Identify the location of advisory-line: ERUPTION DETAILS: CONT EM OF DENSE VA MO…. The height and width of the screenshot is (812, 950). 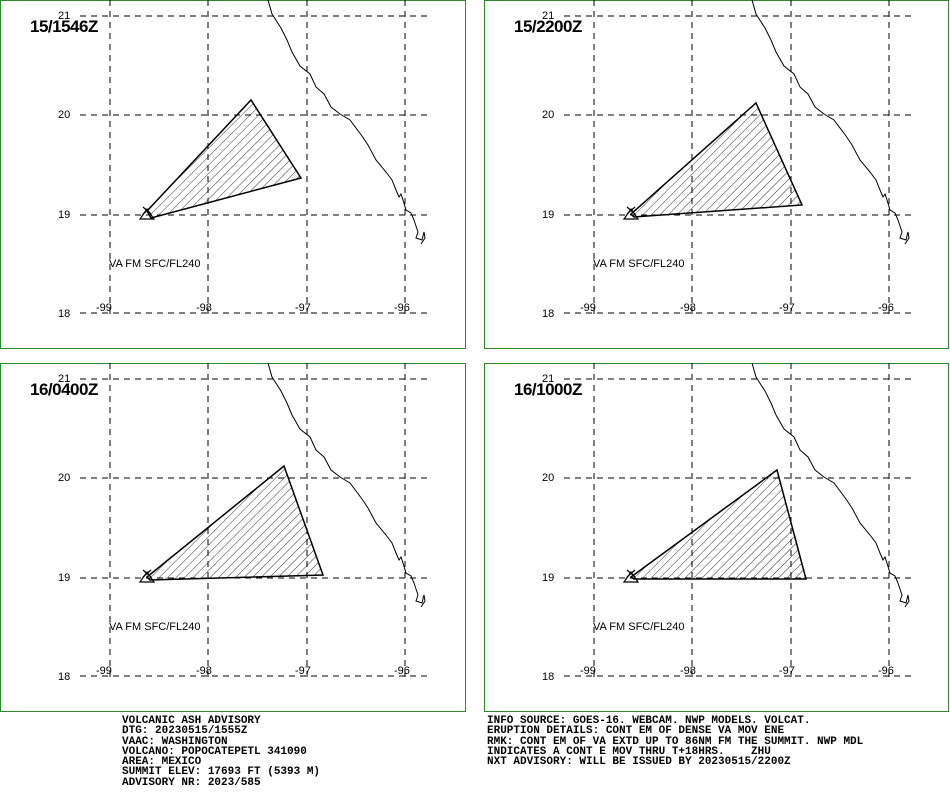
(636, 731).